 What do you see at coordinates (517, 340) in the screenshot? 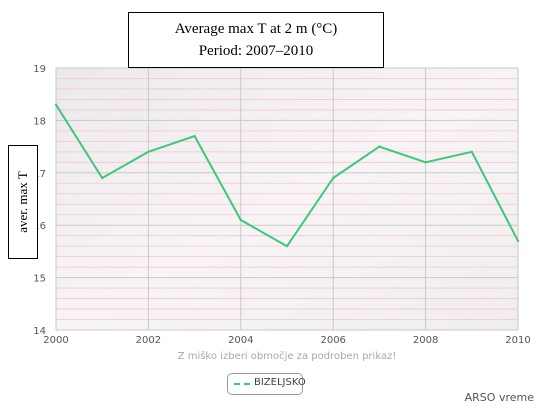
I see `x-tick-label: 2010` at bounding box center [517, 340].